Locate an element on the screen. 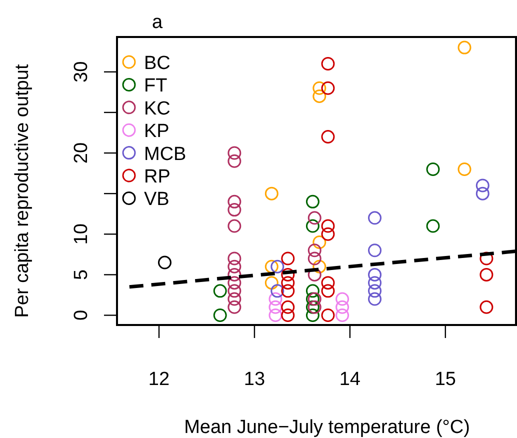 The height and width of the screenshot is (438, 517). legend-label: FT is located at coordinates (156, 86).